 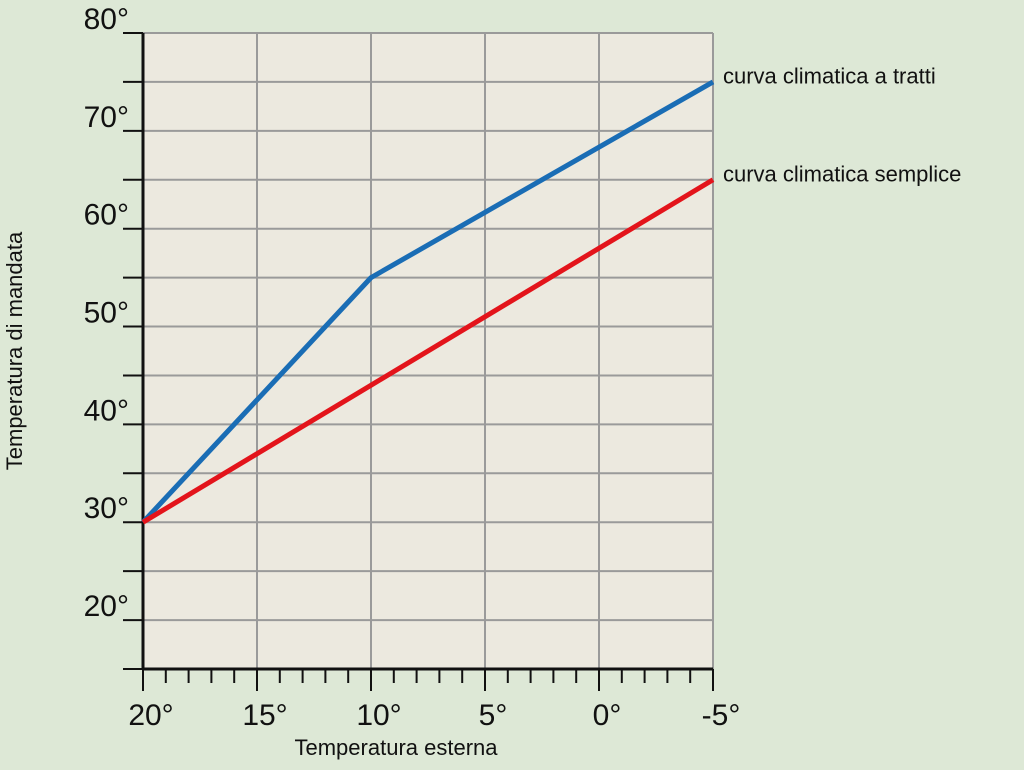 I want to click on y-tick-label: 80°, so click(x=106, y=19).